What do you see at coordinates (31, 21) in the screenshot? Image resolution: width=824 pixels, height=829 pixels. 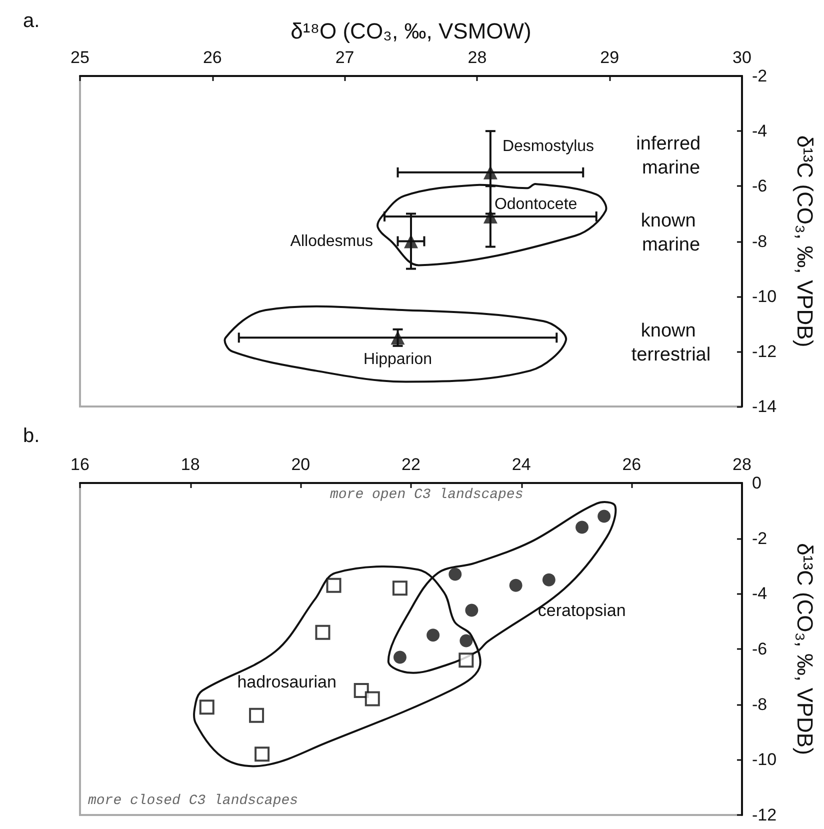 I see `chart-title: a.` at bounding box center [31, 21].